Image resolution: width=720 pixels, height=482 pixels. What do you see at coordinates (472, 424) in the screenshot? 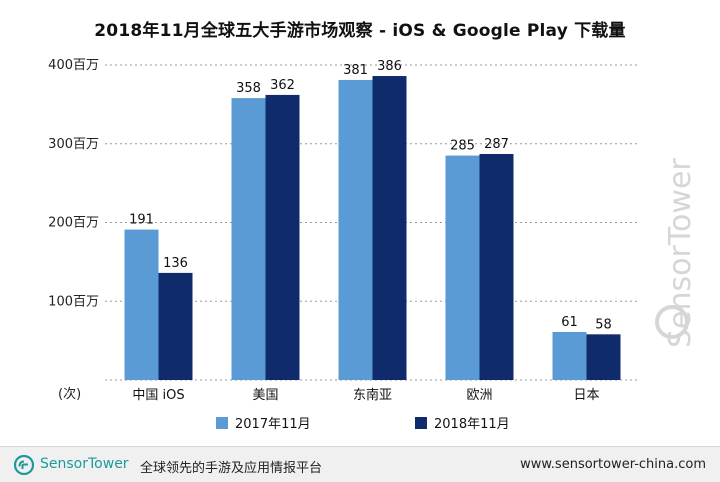
I see `legend-label: 2018年11月` at bounding box center [472, 424].